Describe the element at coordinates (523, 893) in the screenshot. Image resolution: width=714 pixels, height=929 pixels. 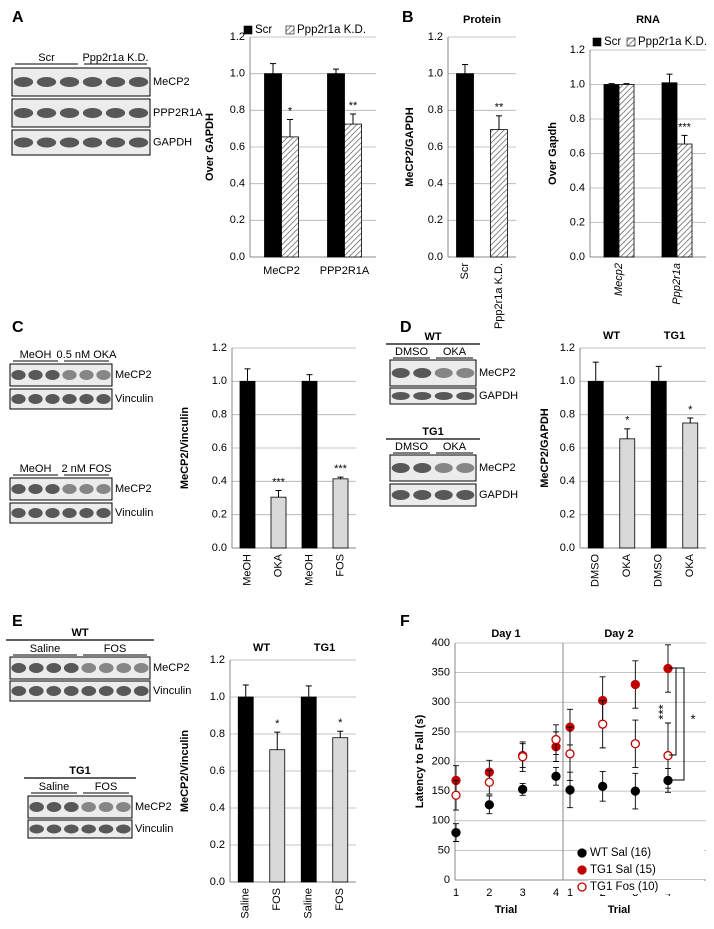
I see `x-tick-label: 3` at that location.